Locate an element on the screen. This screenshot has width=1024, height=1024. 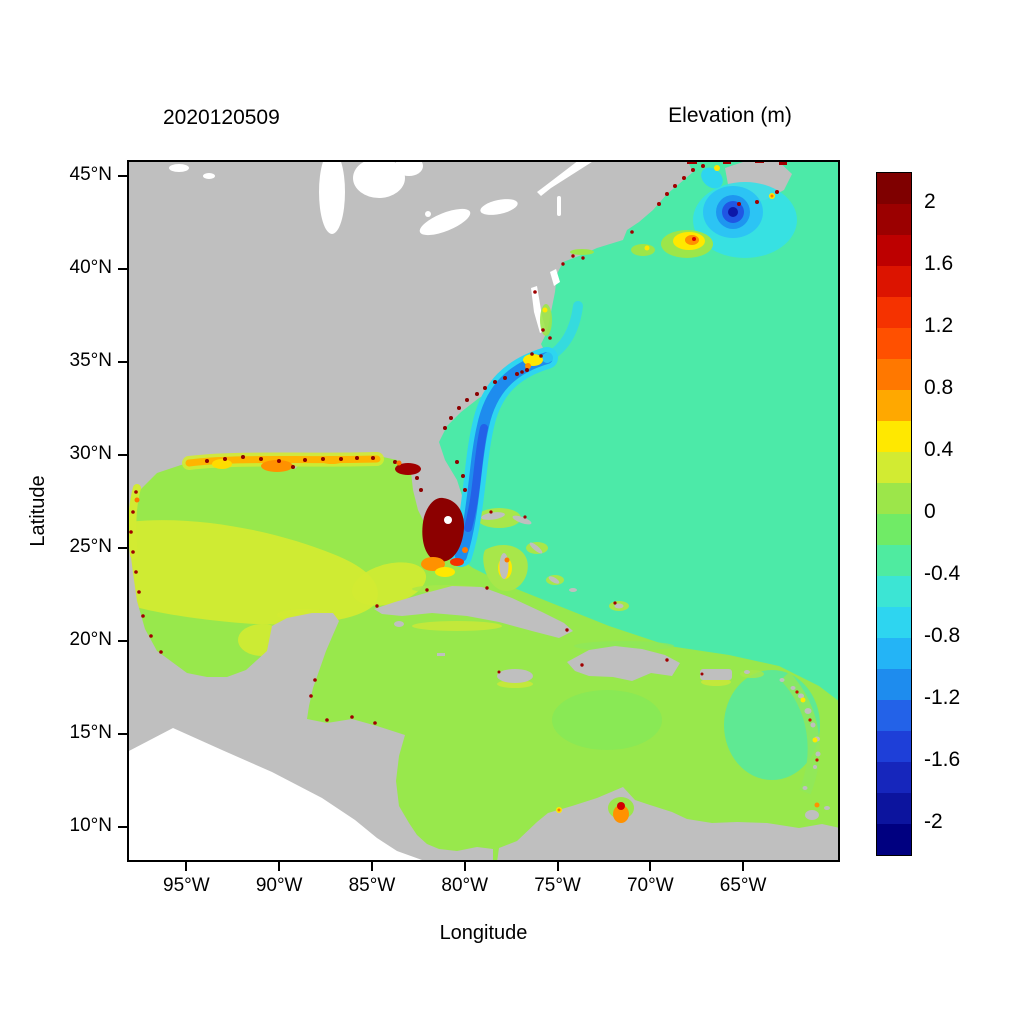
y-tick-label: 45°N is located at coordinates (90, 174).